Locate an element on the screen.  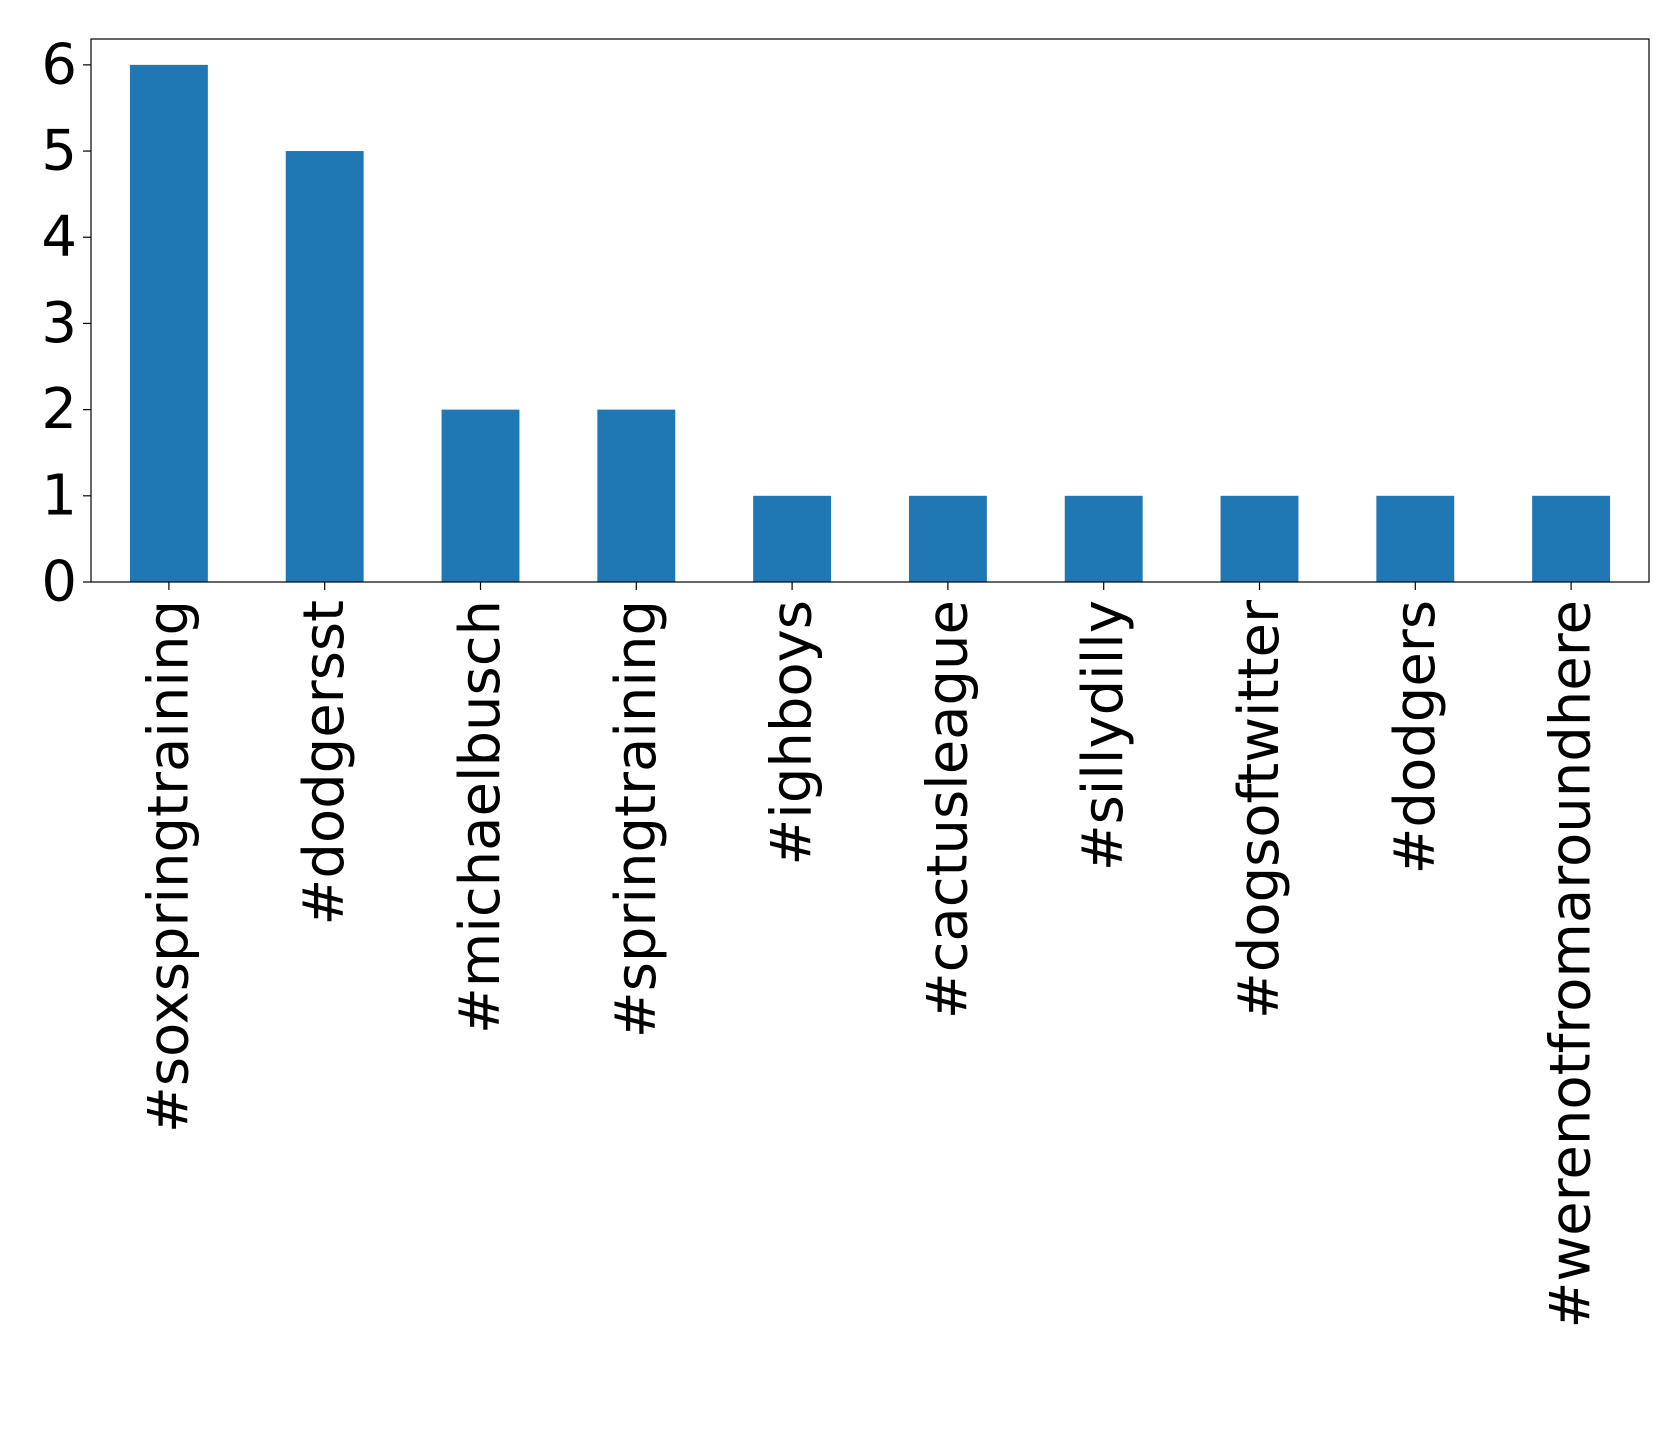
x-tick-label: #dodgersst is located at coordinates (324, 763).